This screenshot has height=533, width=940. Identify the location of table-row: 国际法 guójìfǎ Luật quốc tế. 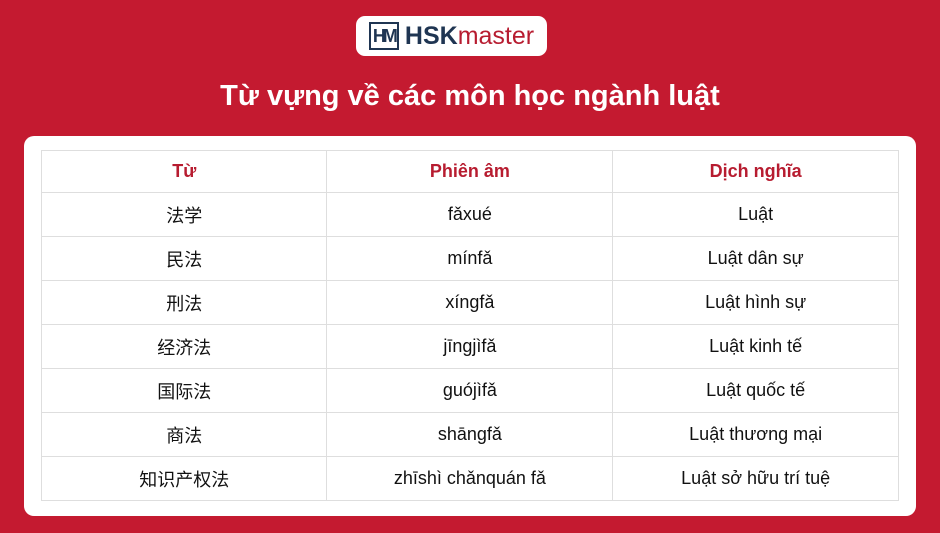
(469, 390).